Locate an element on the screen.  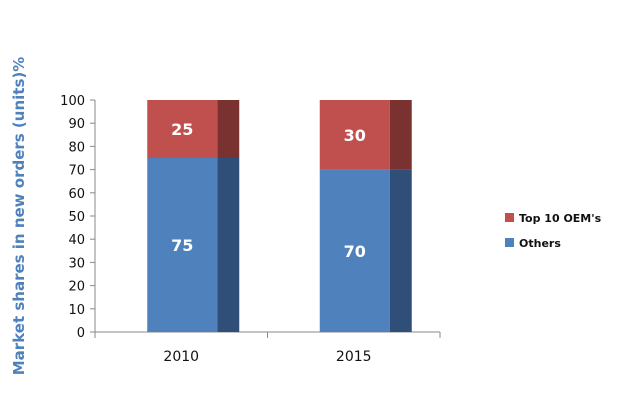
y-axis-title-group: Market shares in new orders (units)% is located at coordinates (19, 216).